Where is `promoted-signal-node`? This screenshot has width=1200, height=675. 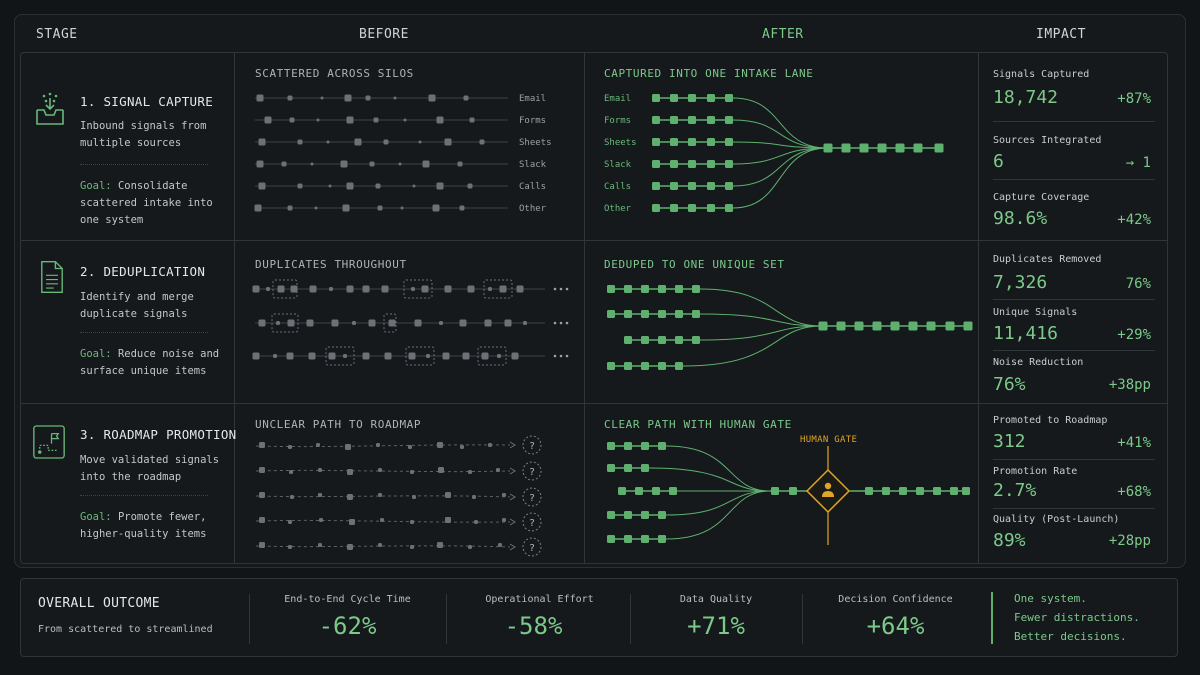
promoted-signal-node is located at coordinates (937, 491).